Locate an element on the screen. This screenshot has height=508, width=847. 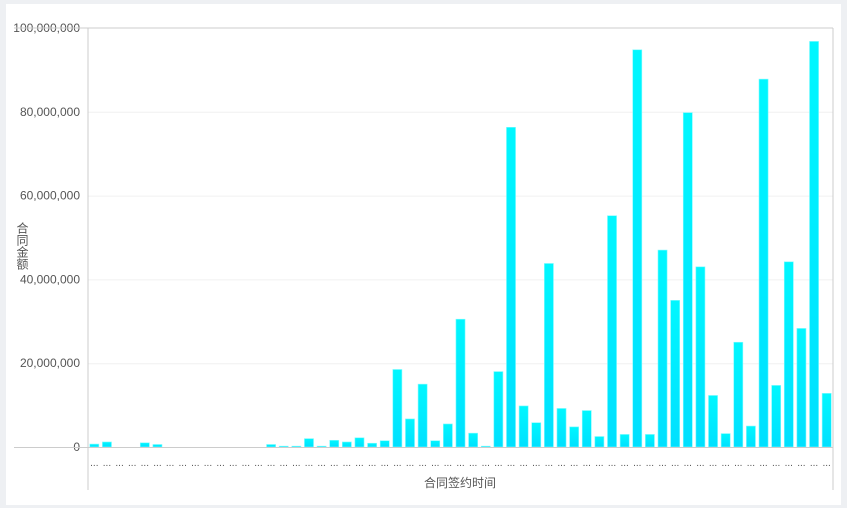
y-tick-label: 40,000,000 is located at coordinates (50, 279).